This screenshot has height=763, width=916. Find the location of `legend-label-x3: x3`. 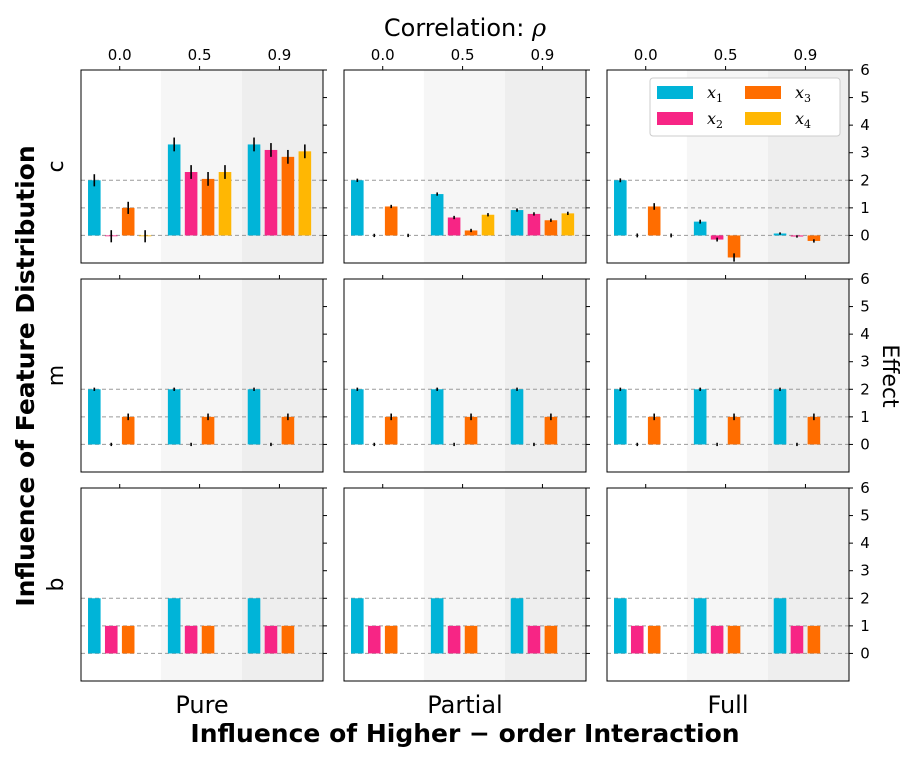

legend-label-x3: x3 is located at coordinates (803, 94).